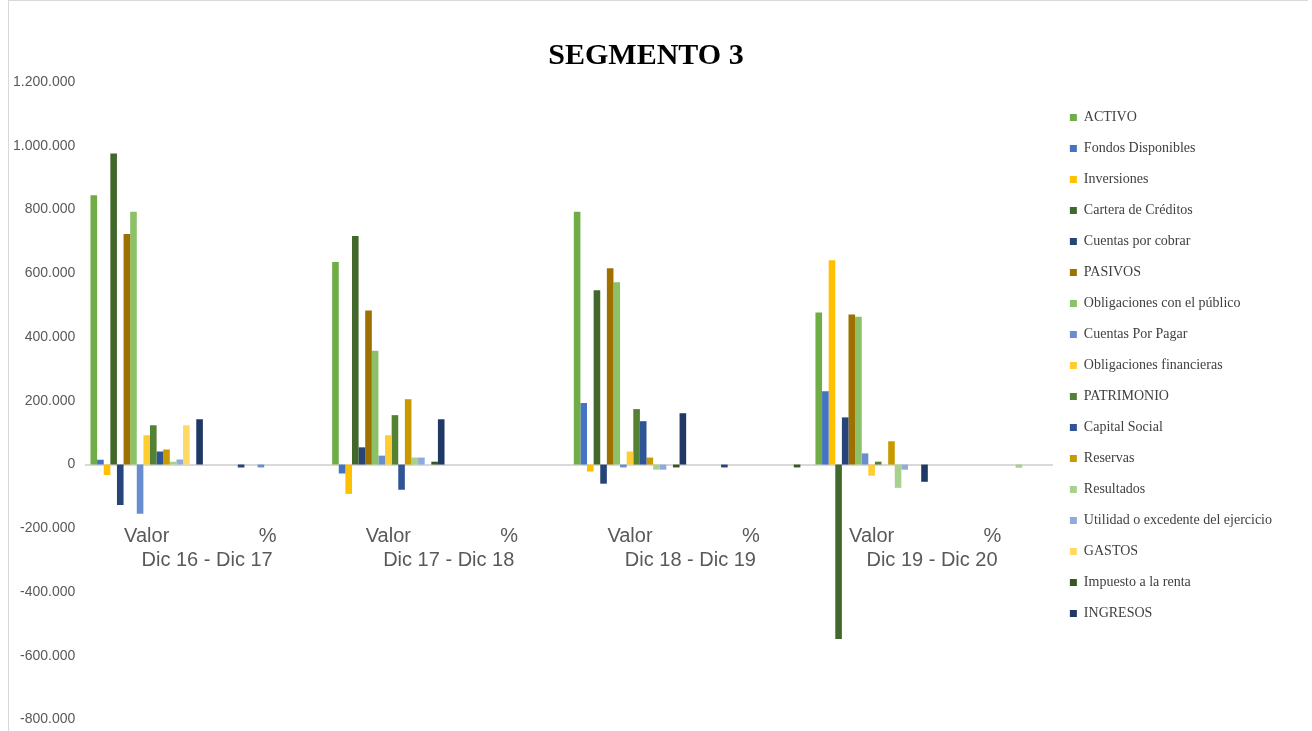 The width and height of the screenshot is (1312, 731). What do you see at coordinates (44, 80) in the screenshot?
I see `y-tick-label: 1.200.000` at bounding box center [44, 80].